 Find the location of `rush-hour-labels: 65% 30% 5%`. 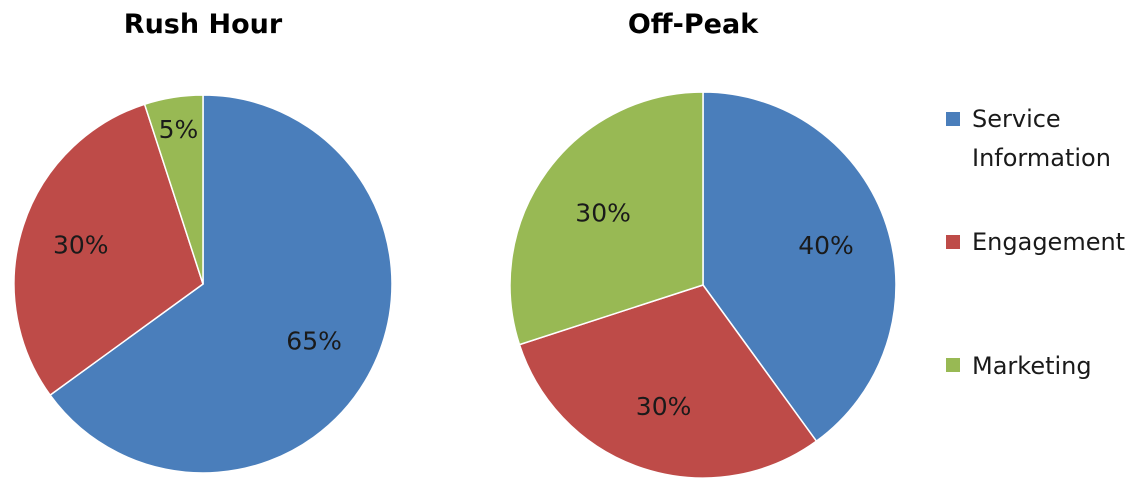

rush-hour-labels: 65% 30% 5% is located at coordinates (197, 235).